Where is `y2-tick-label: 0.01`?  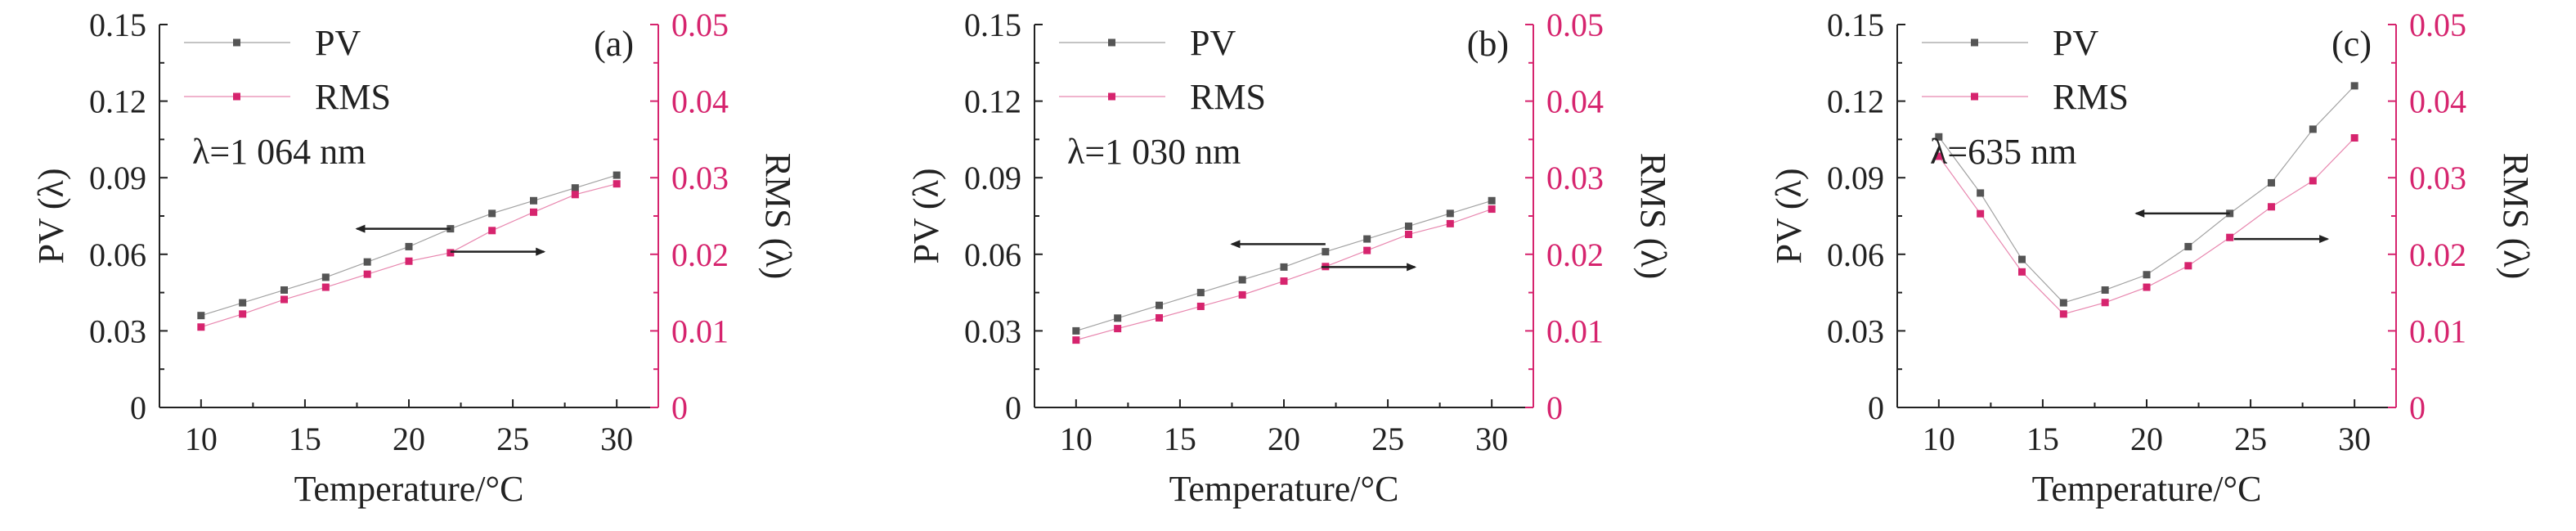
y2-tick-label: 0.01 is located at coordinates (1575, 331).